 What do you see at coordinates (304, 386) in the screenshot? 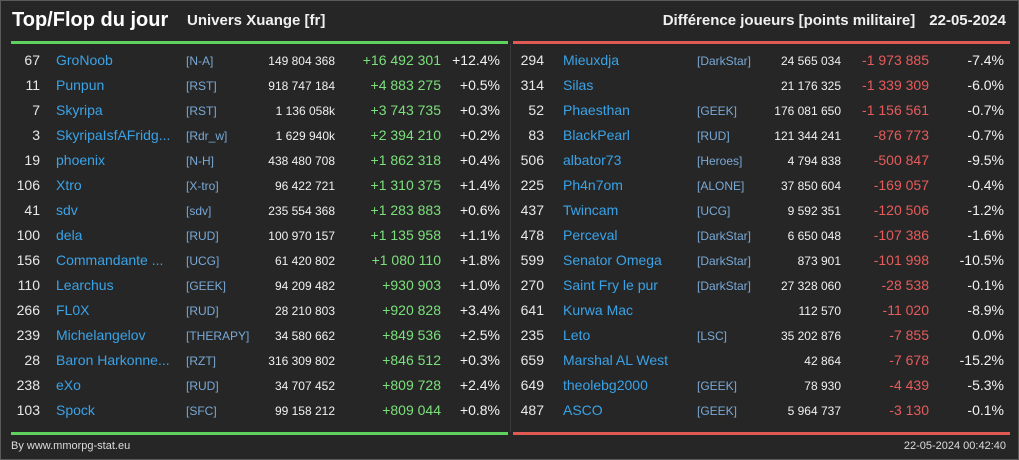
I see `military-points: 34 707 452` at bounding box center [304, 386].